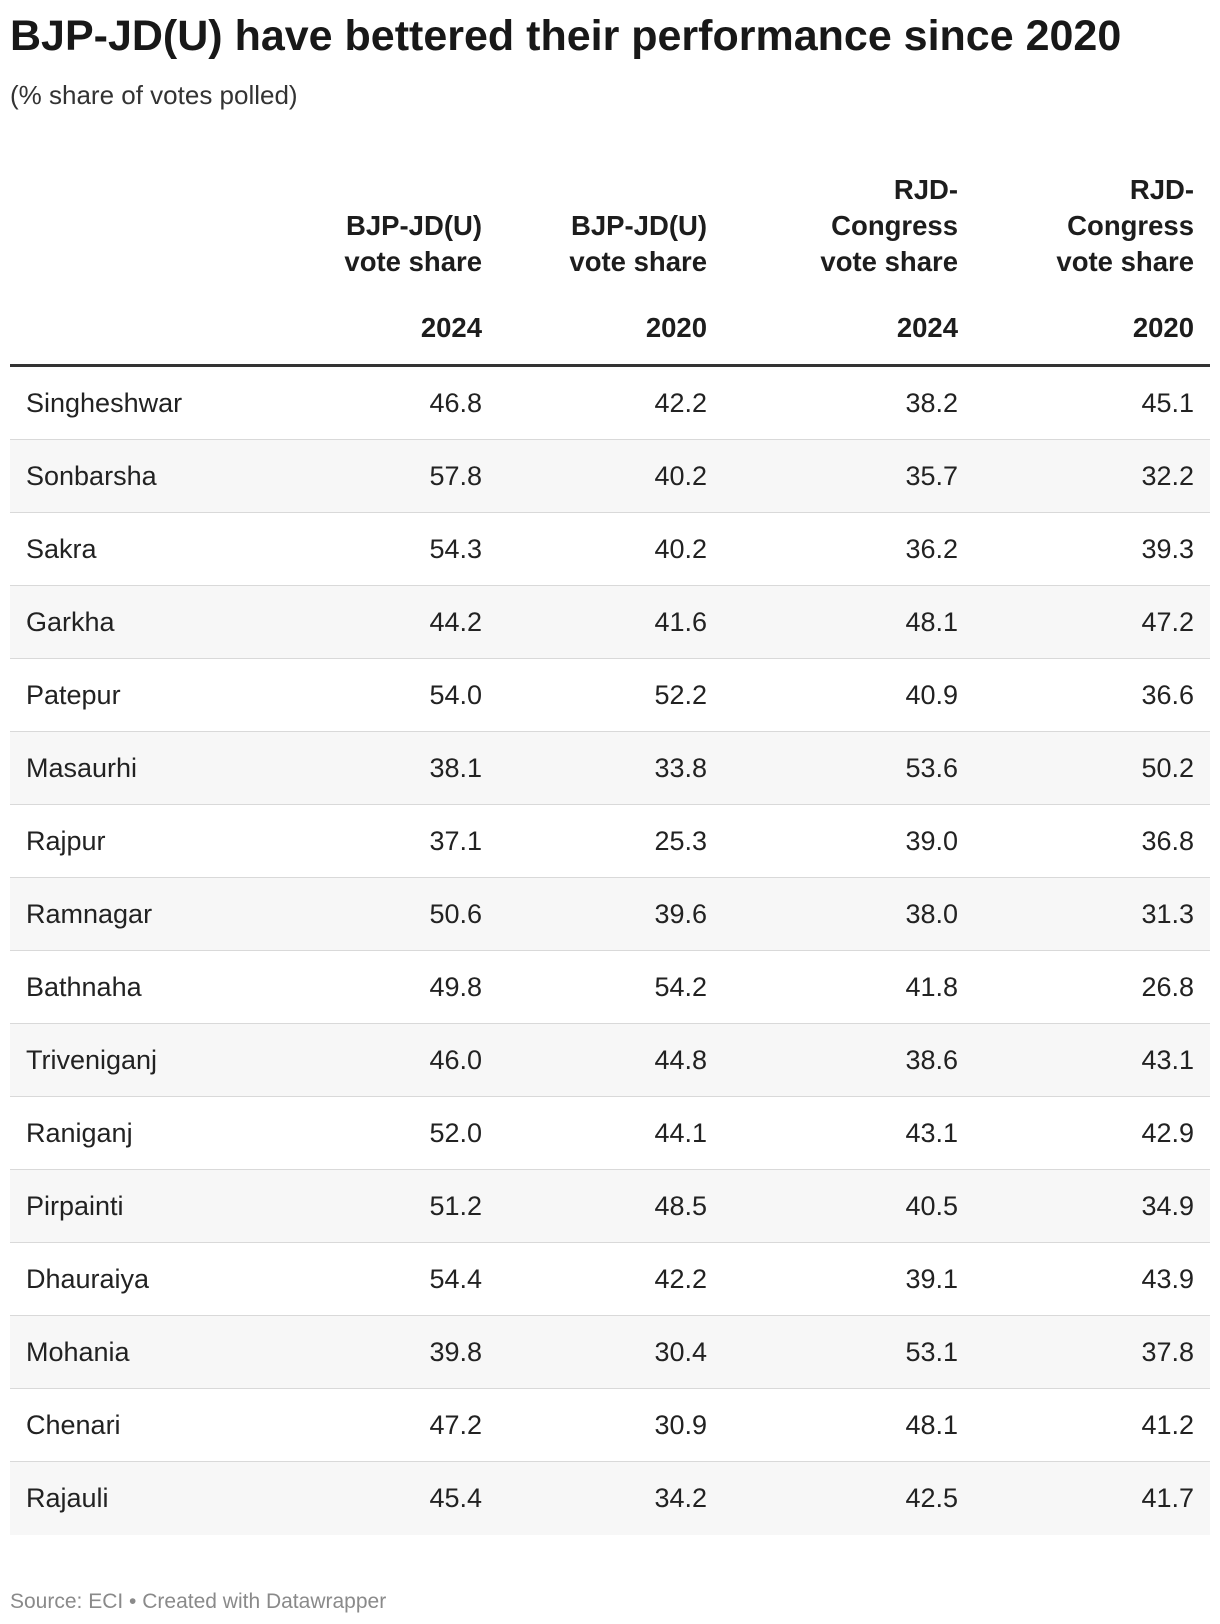 The image size is (1220, 1624). I want to click on rjd-2024-value: 40.9, so click(931, 695).